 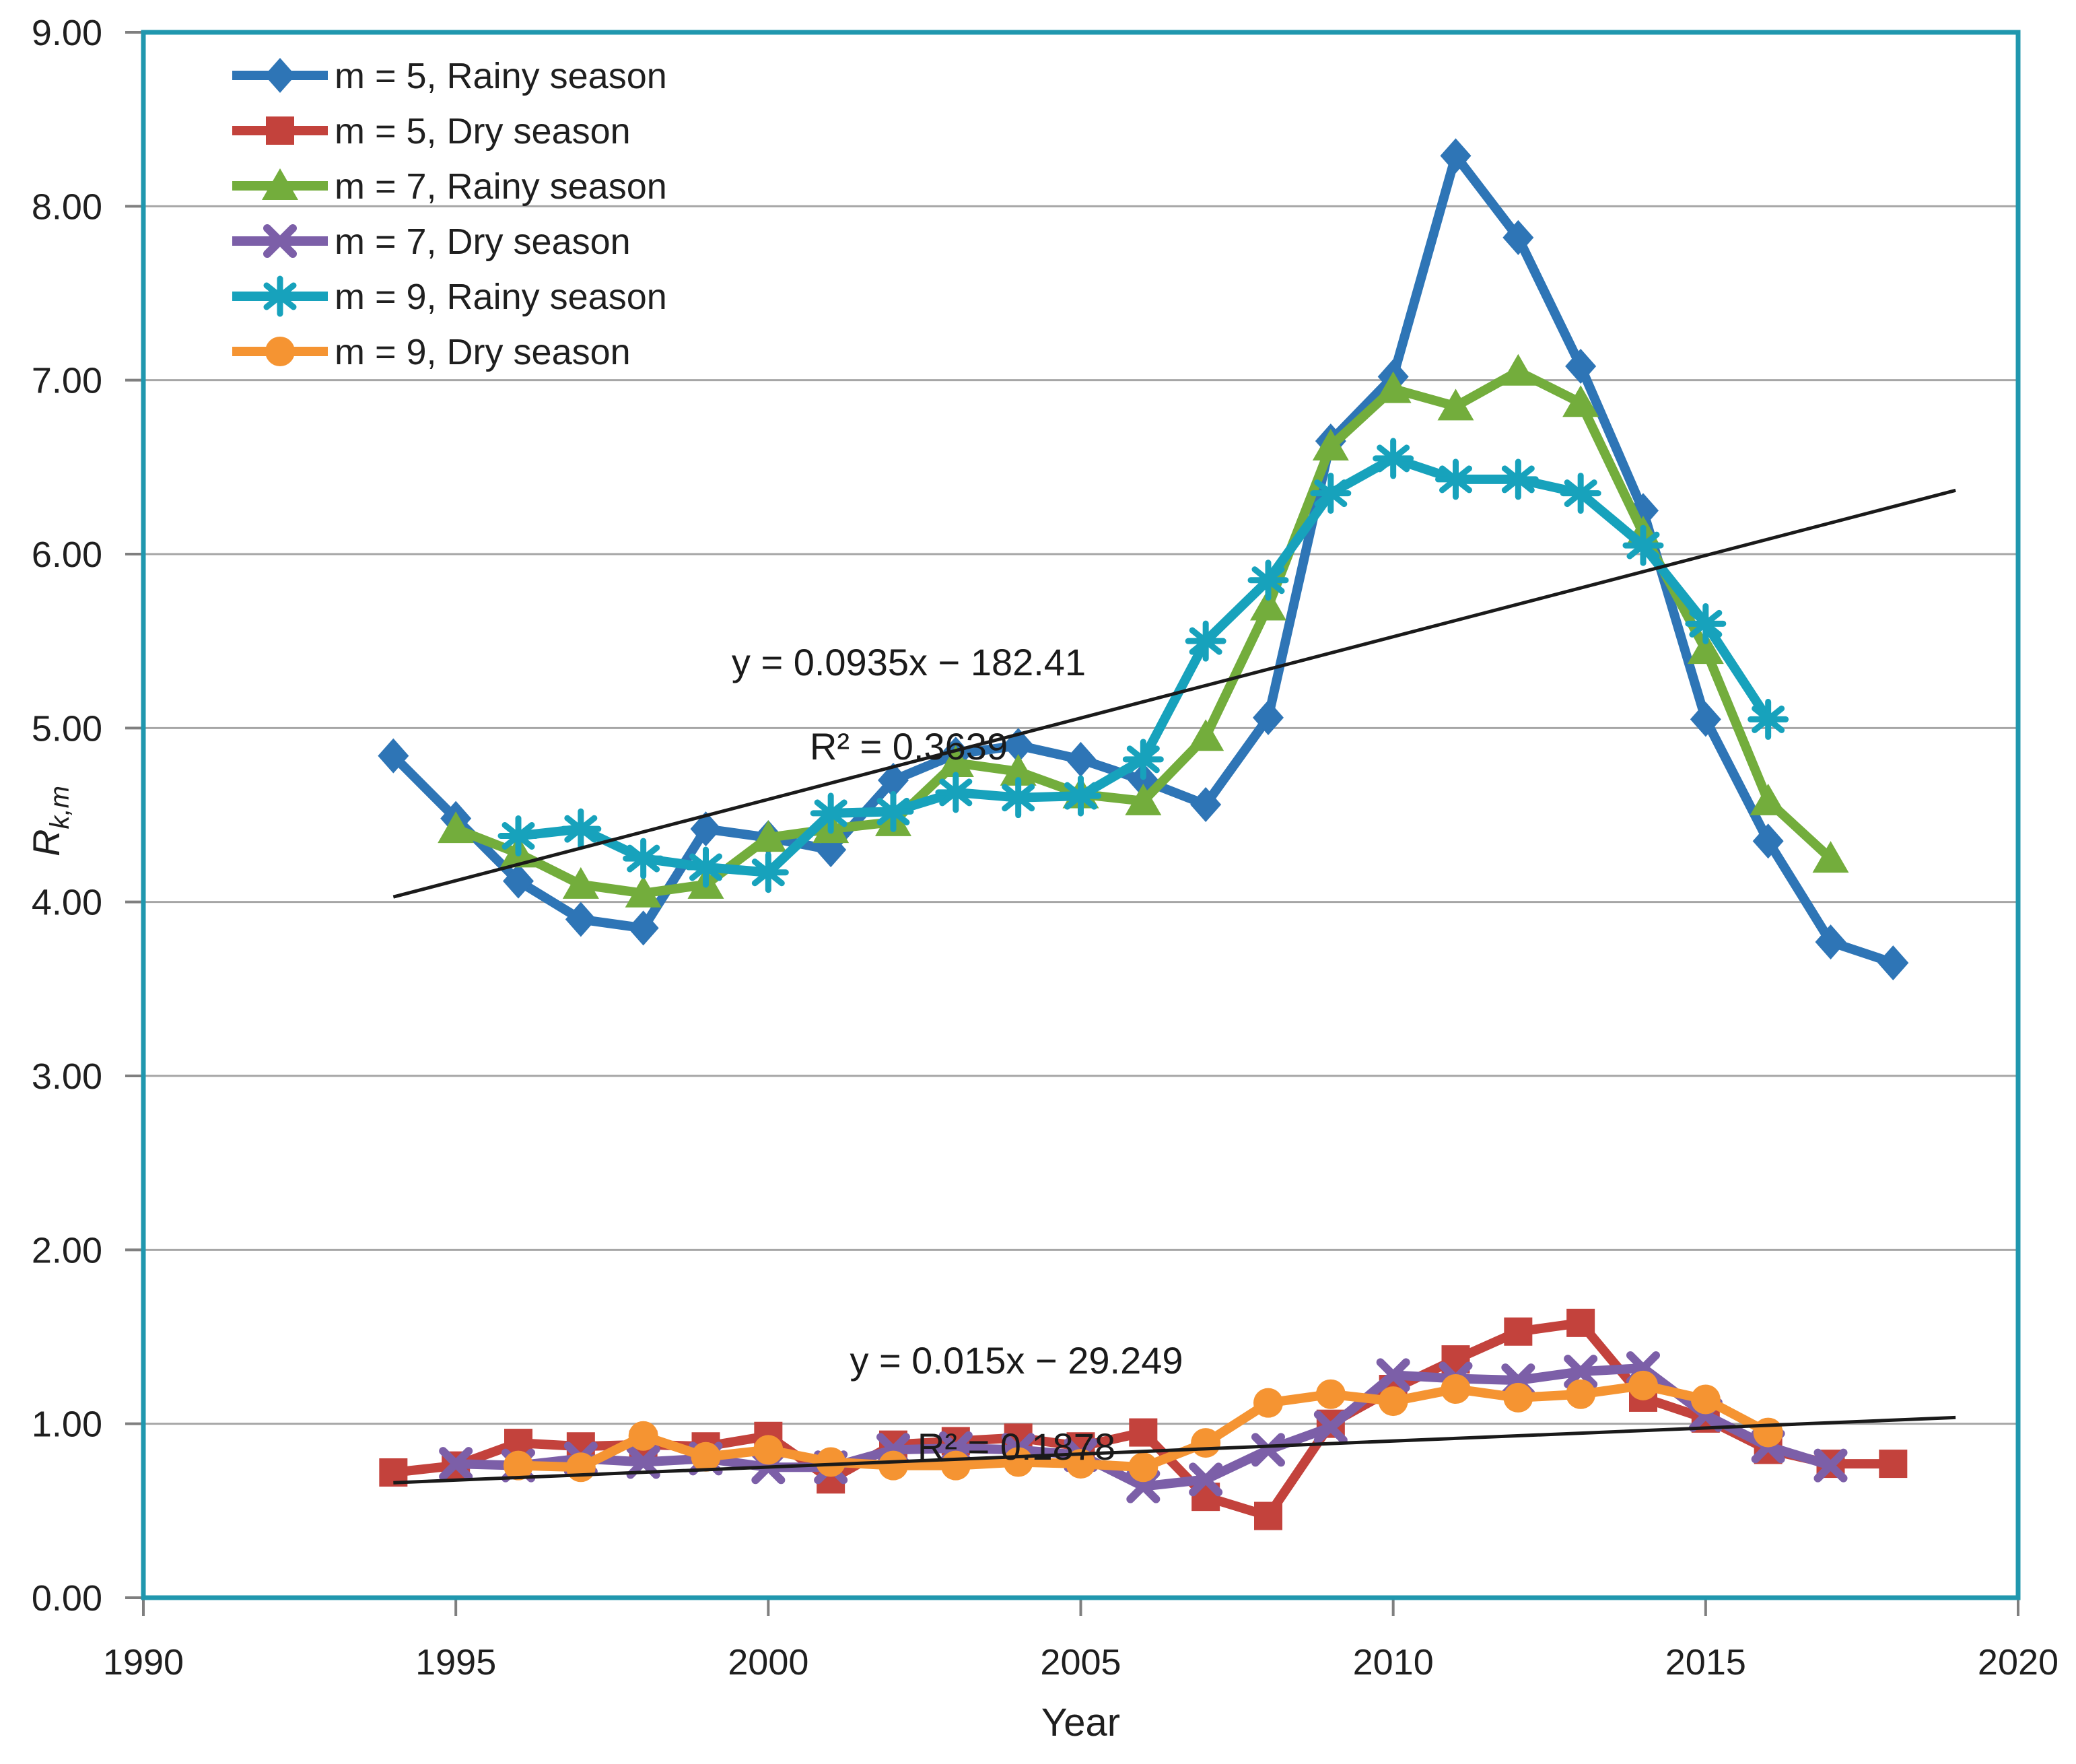 What do you see at coordinates (67, 206) in the screenshot?
I see `y-tick-label: 8.00` at bounding box center [67, 206].